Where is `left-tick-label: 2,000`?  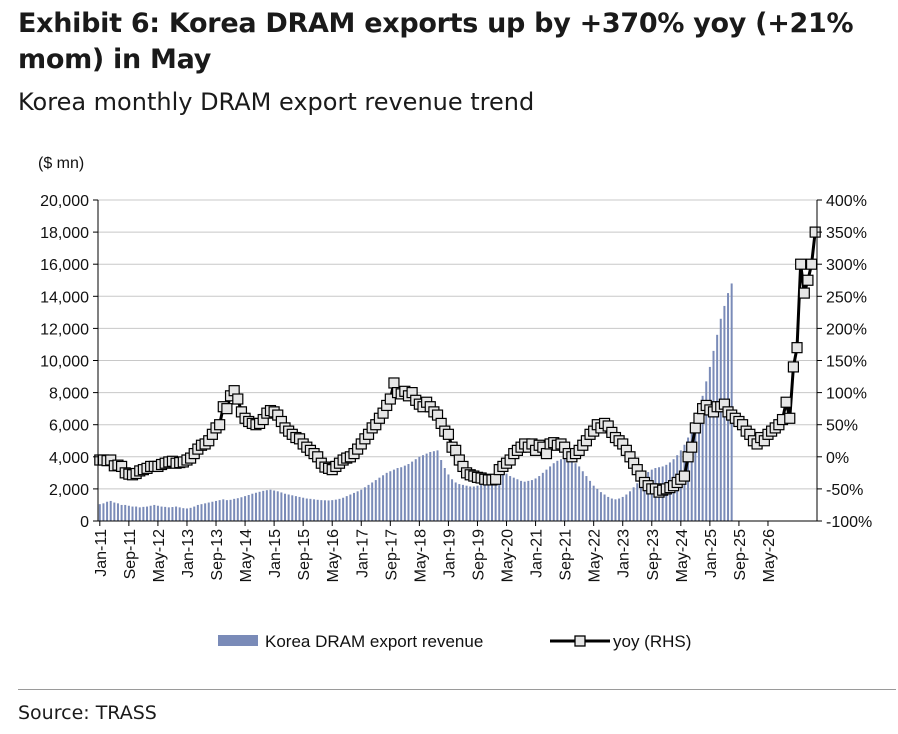 left-tick-label: 2,000 is located at coordinates (69, 490).